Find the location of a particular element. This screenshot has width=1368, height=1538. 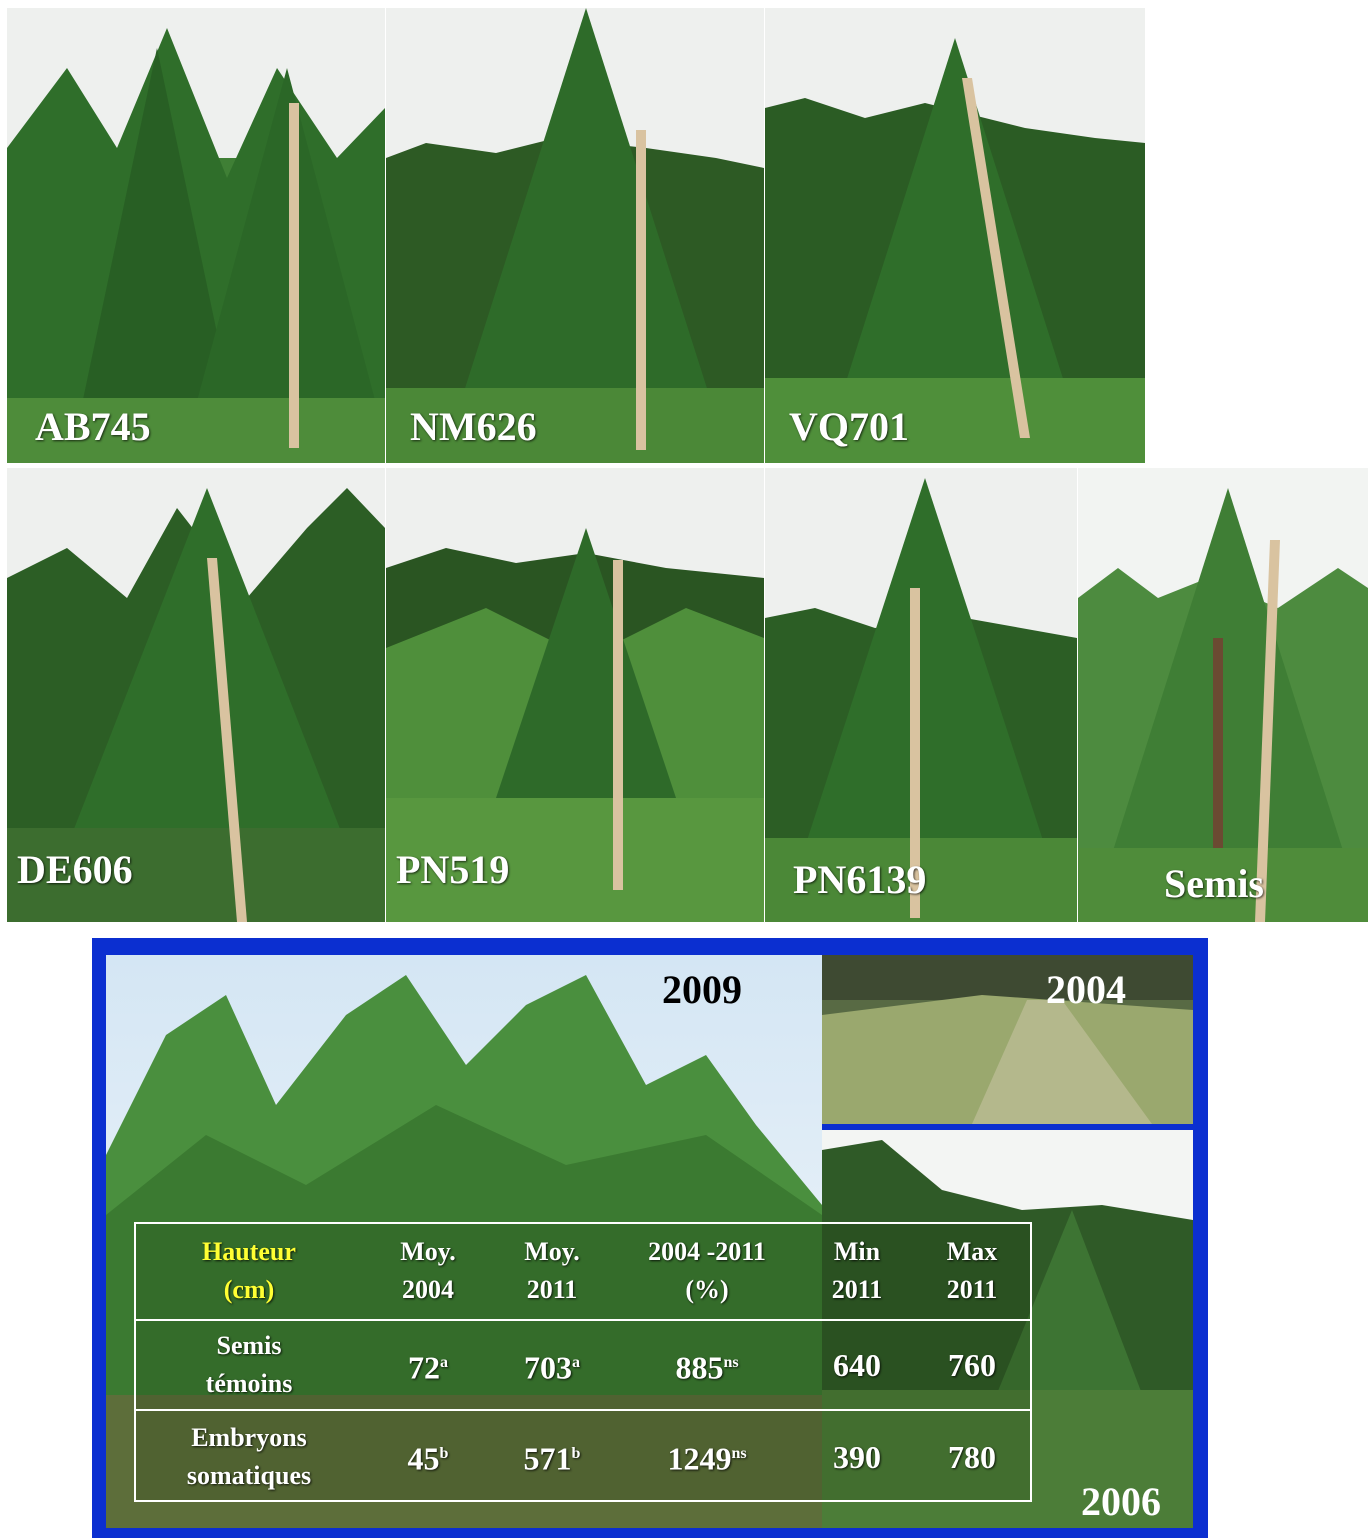

cell-max: 760 is located at coordinates (972, 1365).